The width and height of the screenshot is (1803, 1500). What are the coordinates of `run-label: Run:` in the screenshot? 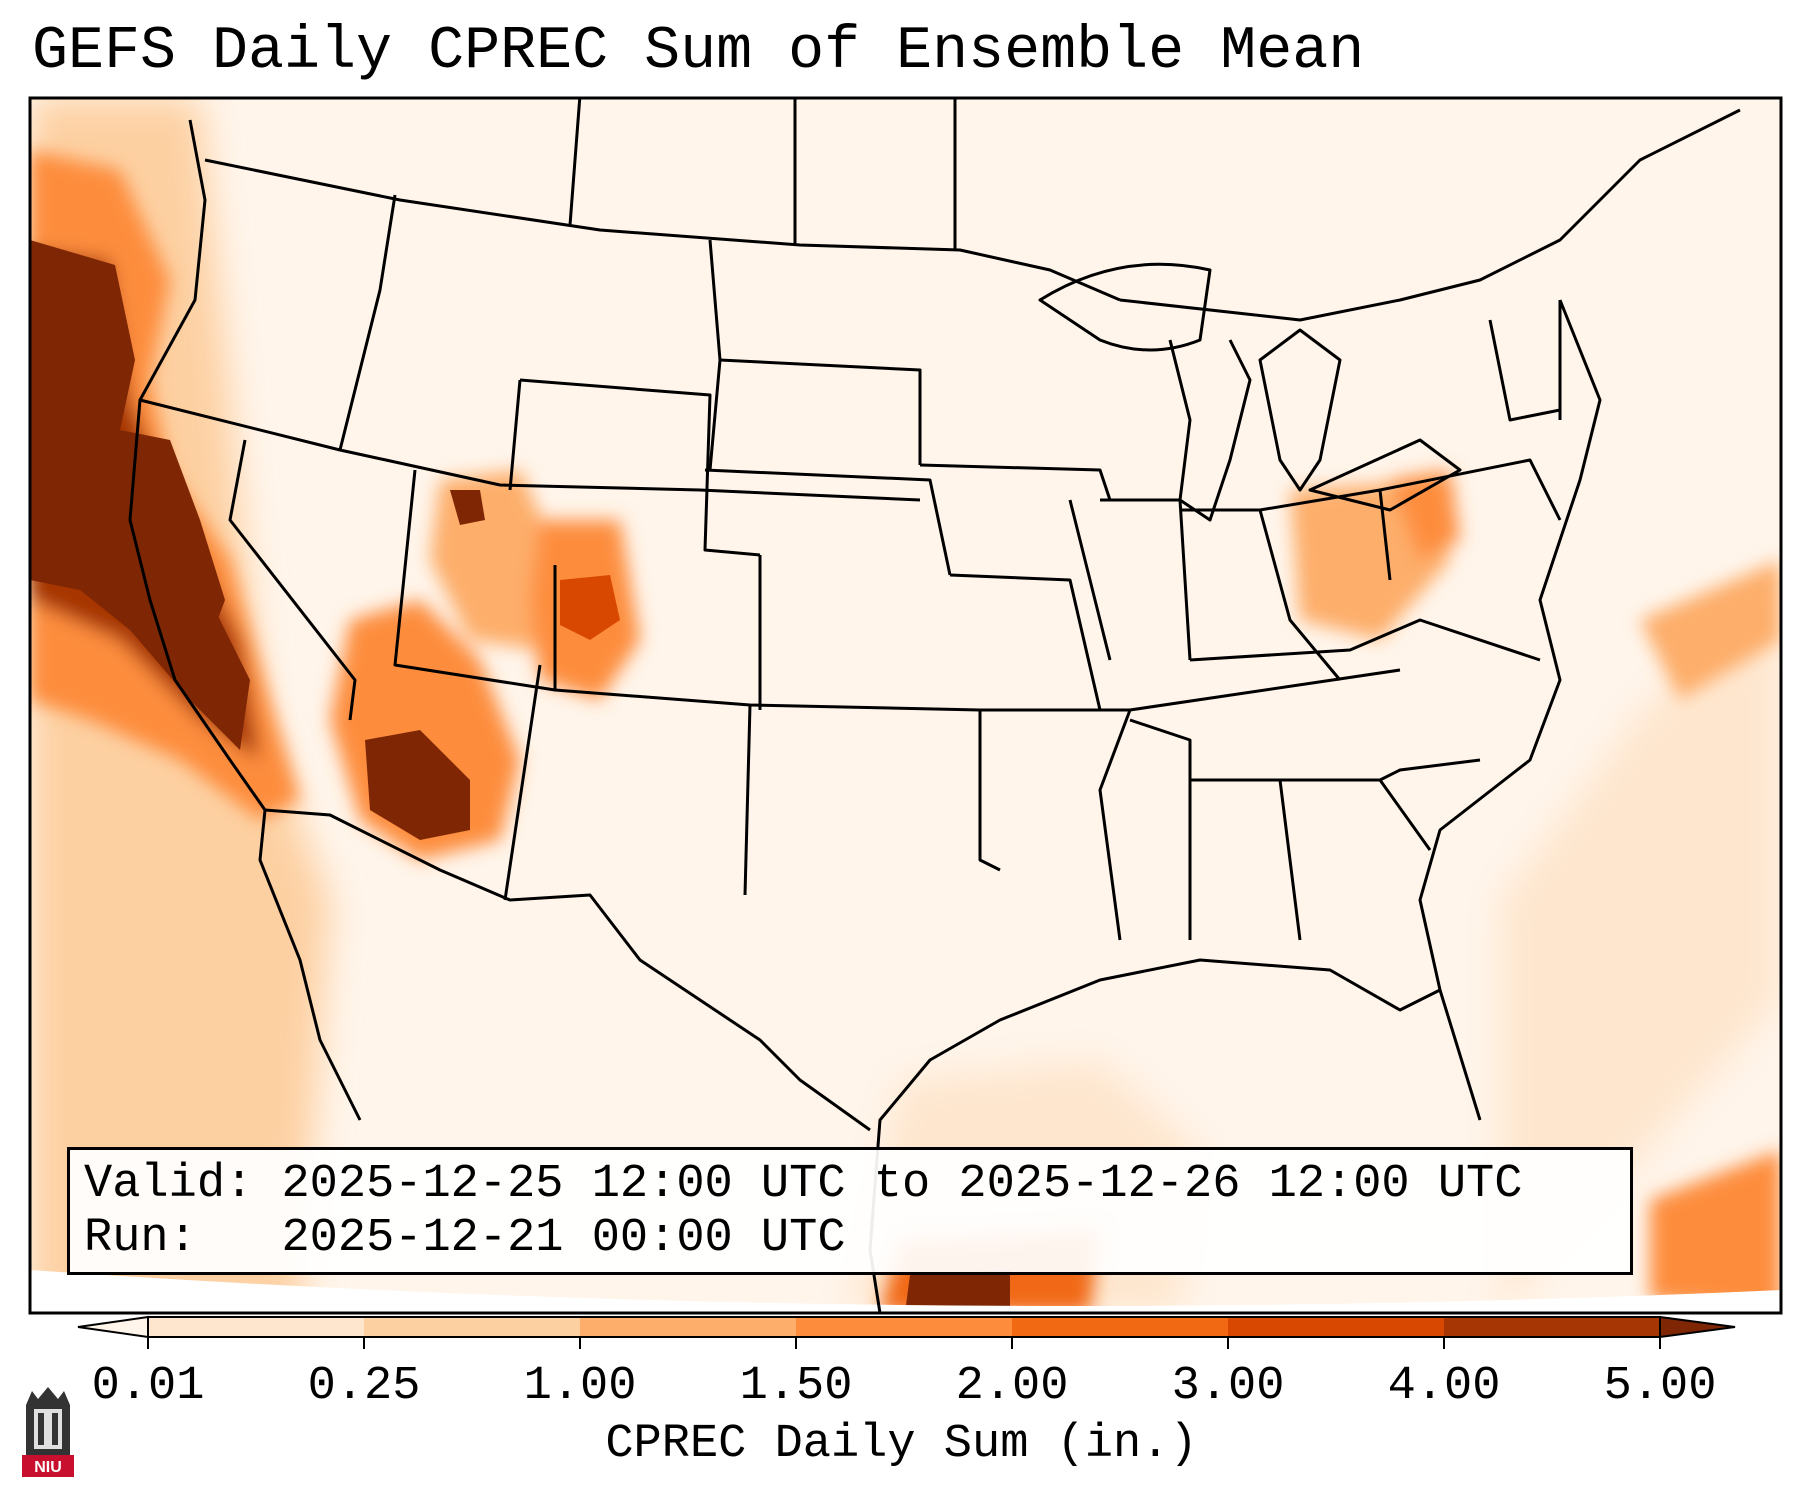 It's located at (140, 1238).